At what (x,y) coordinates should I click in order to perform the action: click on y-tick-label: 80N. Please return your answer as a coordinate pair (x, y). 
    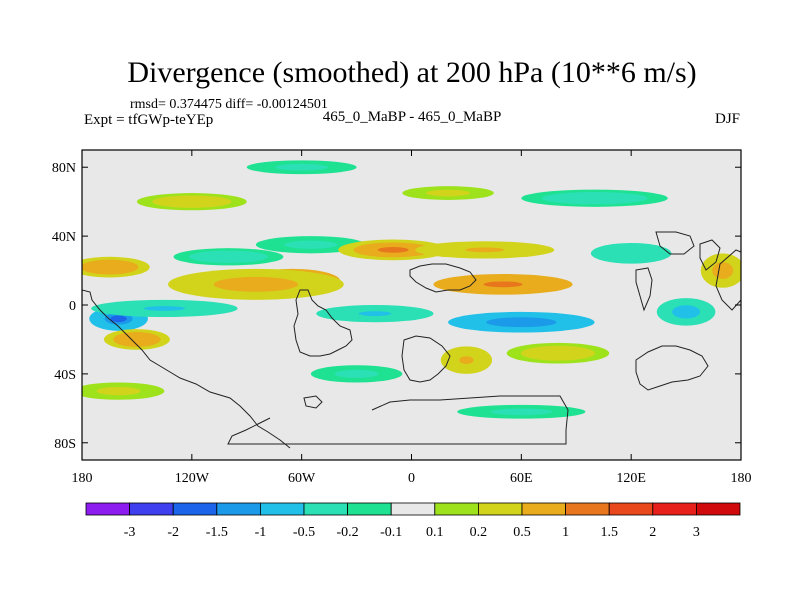
    Looking at the image, I should click on (64, 168).